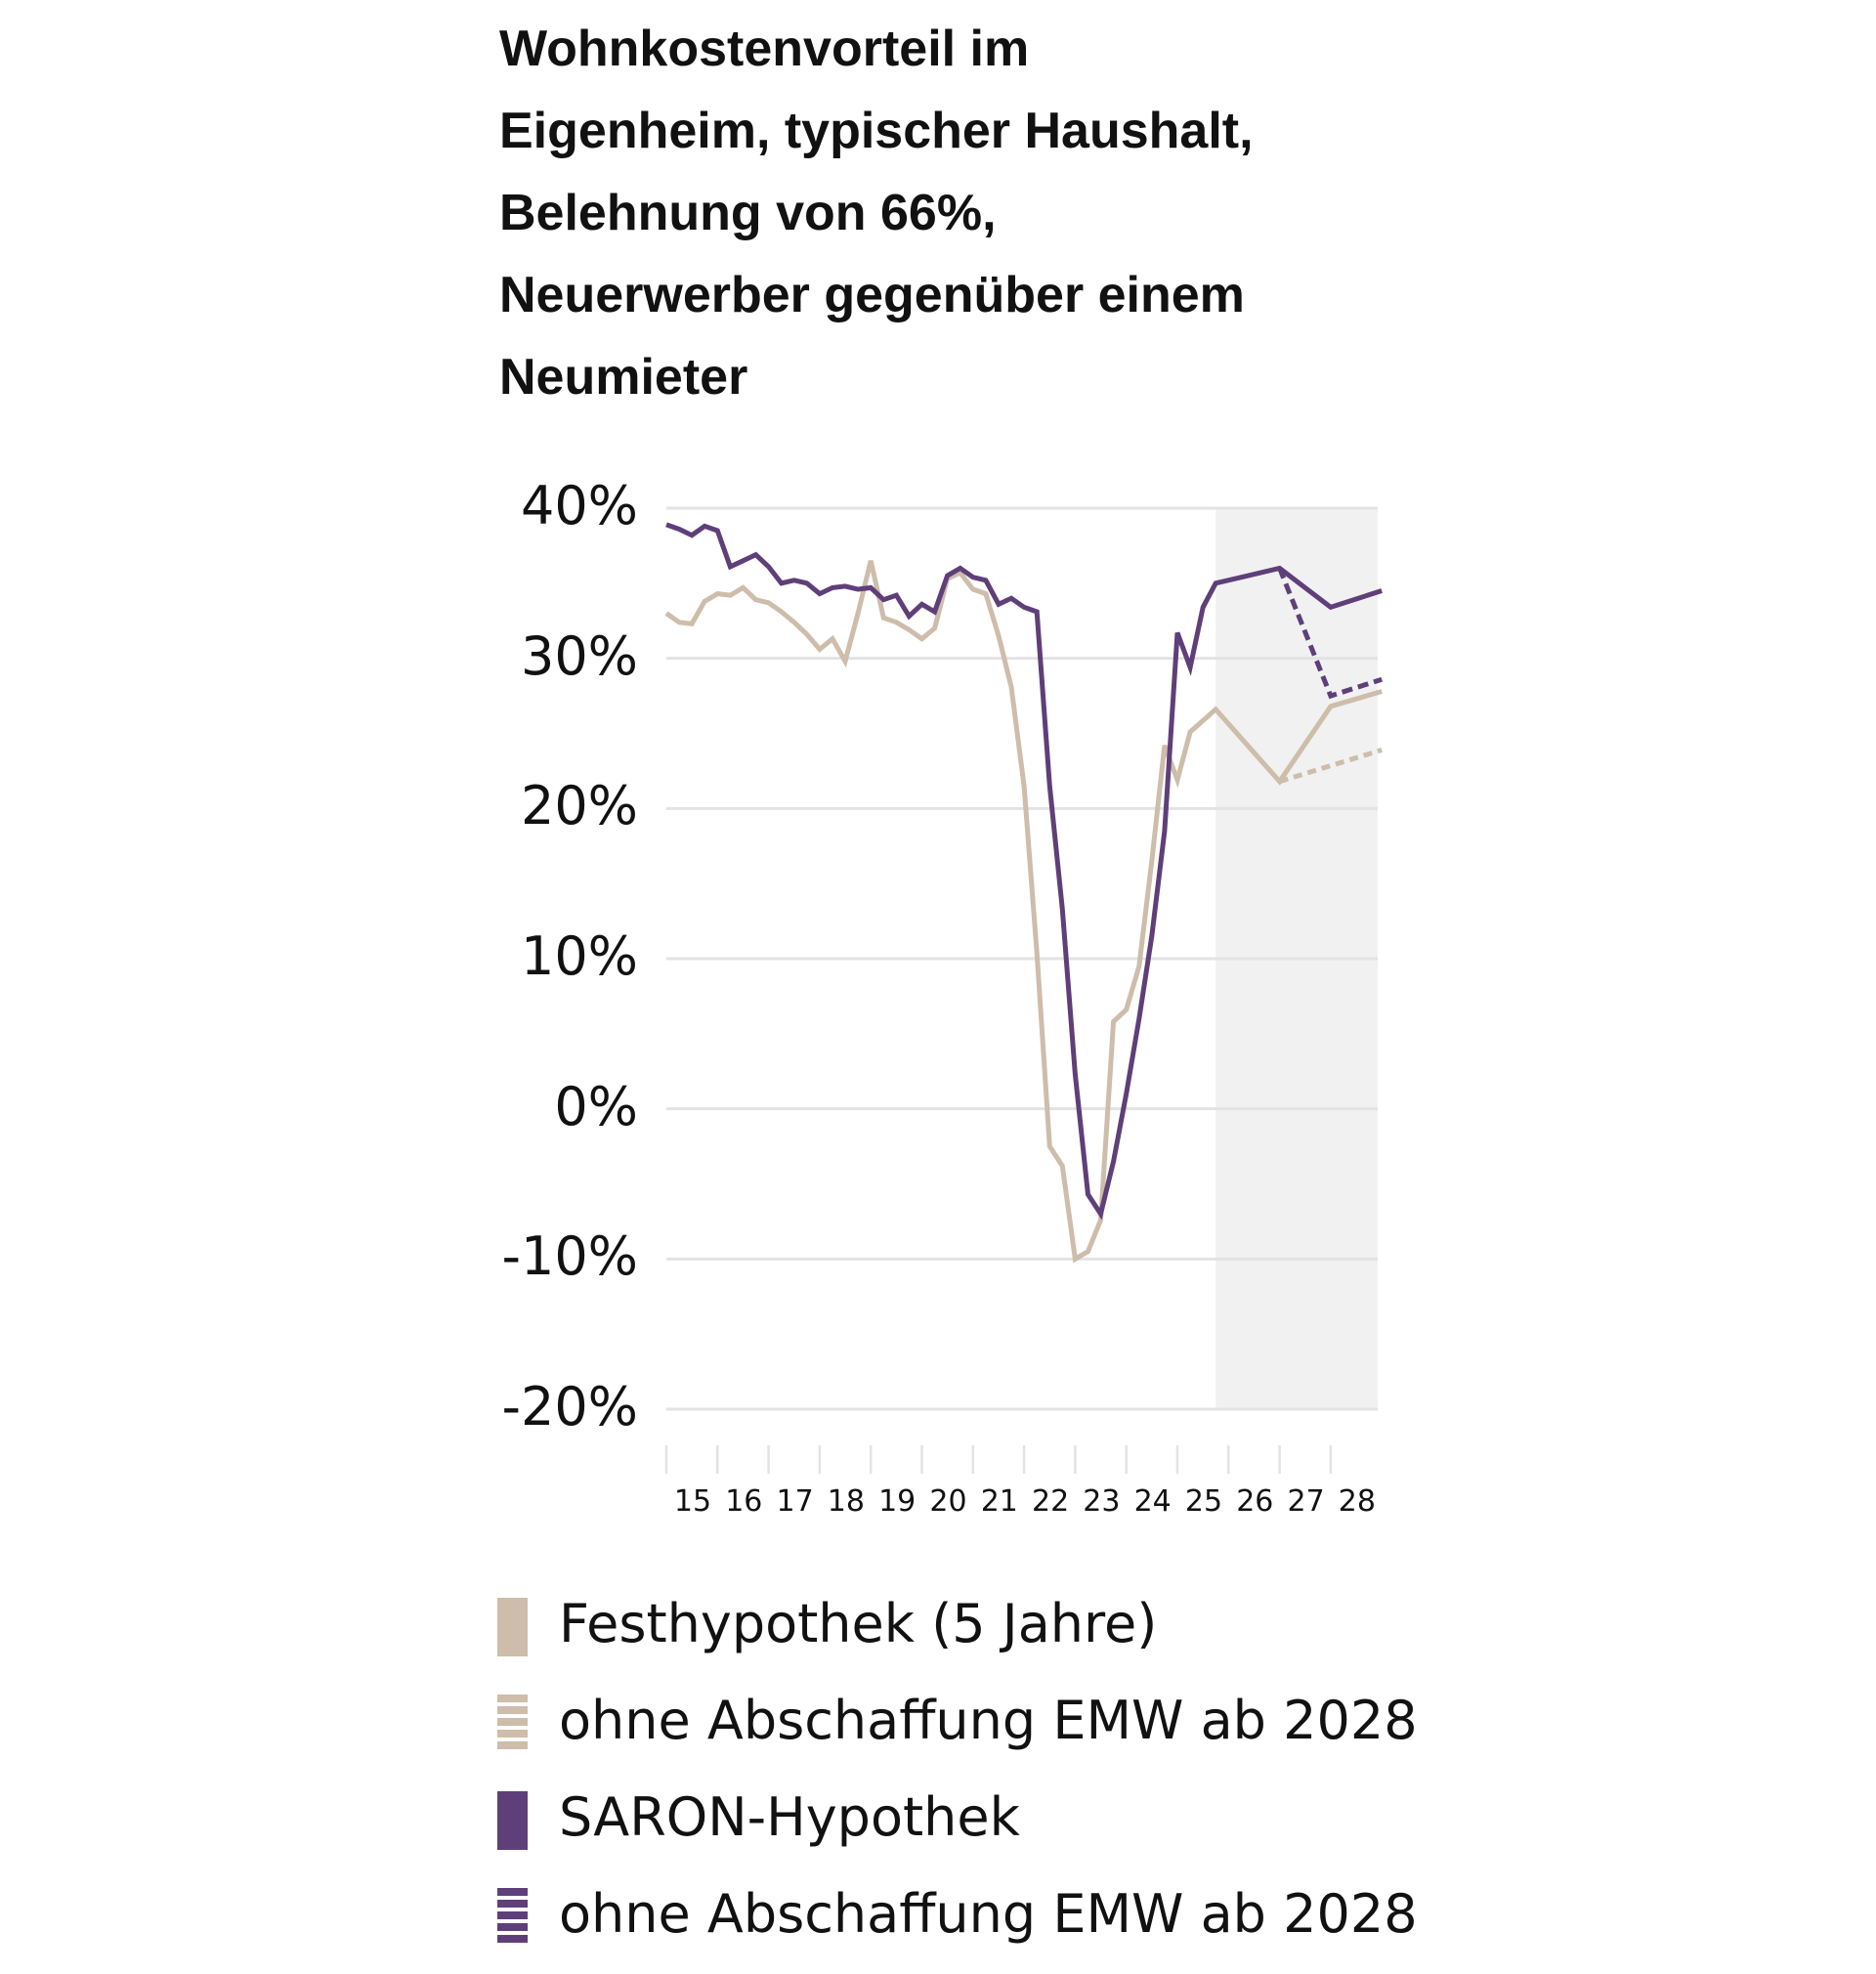 Image resolution: width=1876 pixels, height=1974 pixels. What do you see at coordinates (623, 377) in the screenshot?
I see `title-line-5: Neumieter` at bounding box center [623, 377].